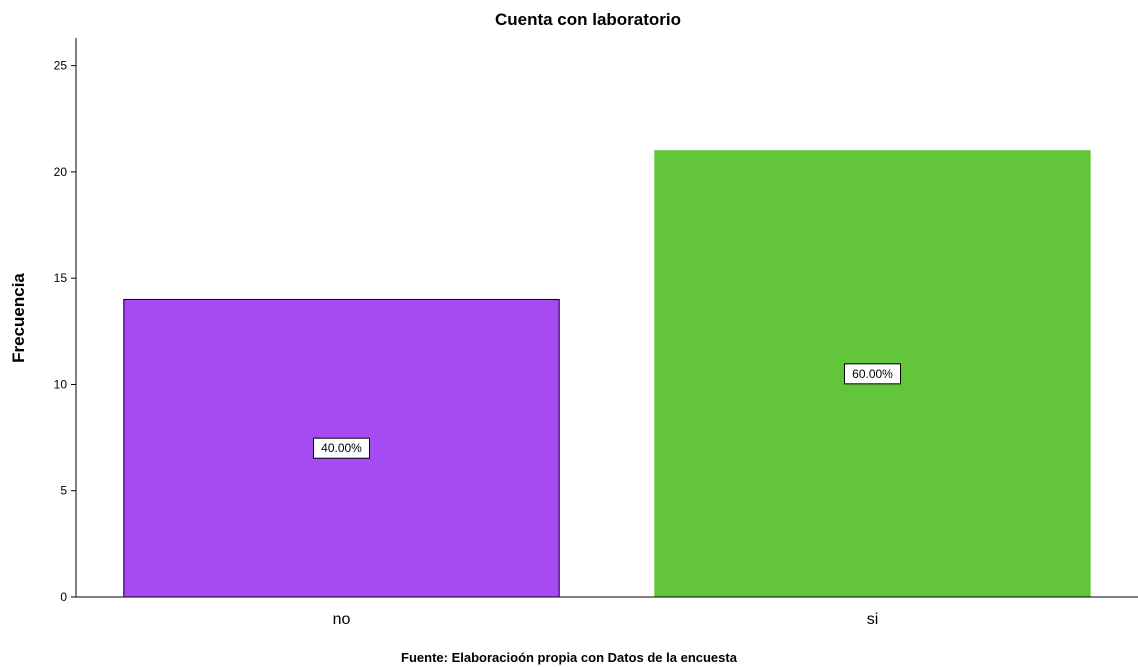 The width and height of the screenshot is (1138, 667). I want to click on x-tick-label-no: no, so click(342, 619).